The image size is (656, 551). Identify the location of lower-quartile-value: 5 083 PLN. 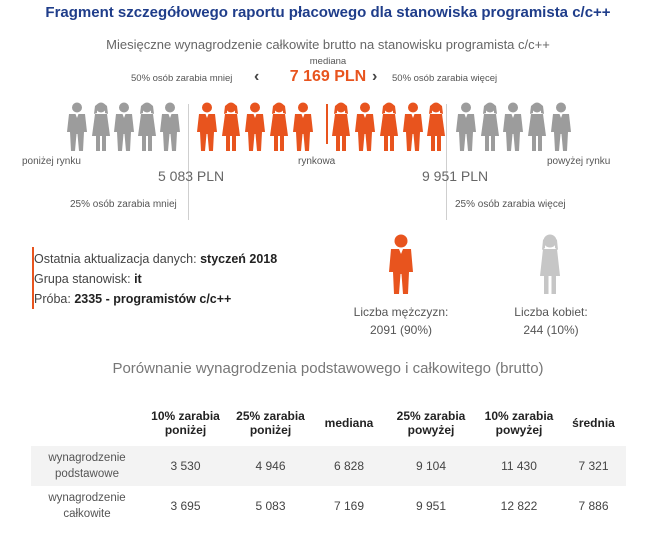
(191, 176).